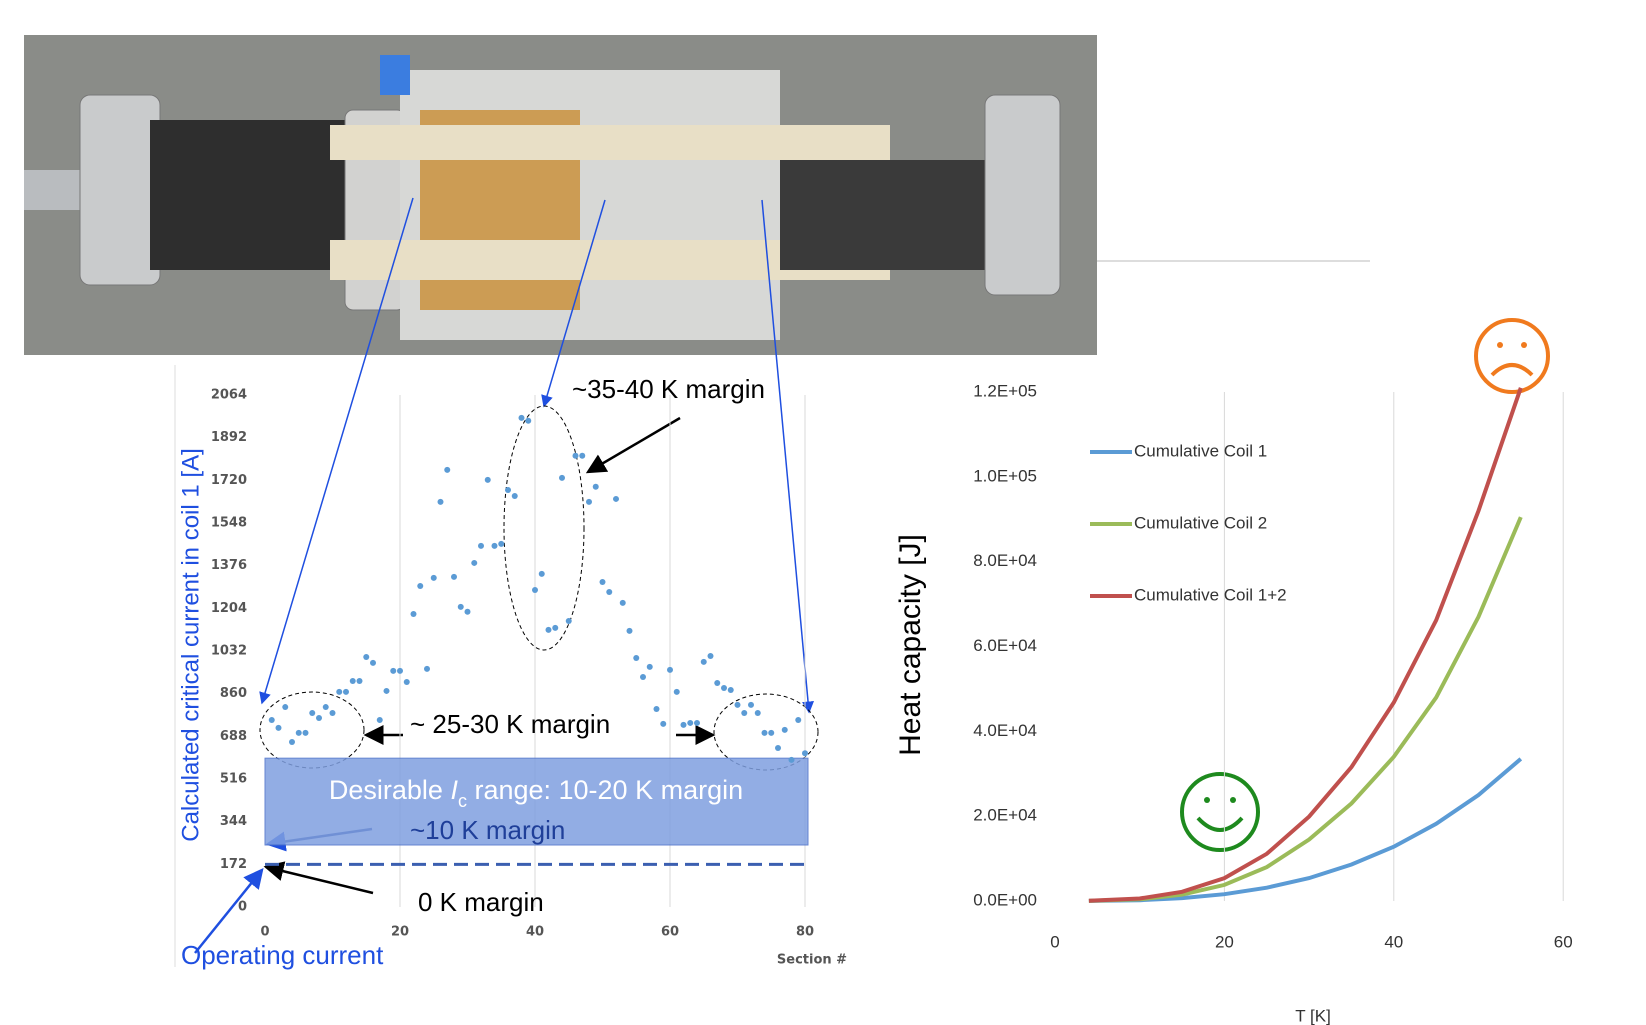  Describe the element at coordinates (481, 902) in the screenshot. I see `annotation: 0 K margin` at that location.